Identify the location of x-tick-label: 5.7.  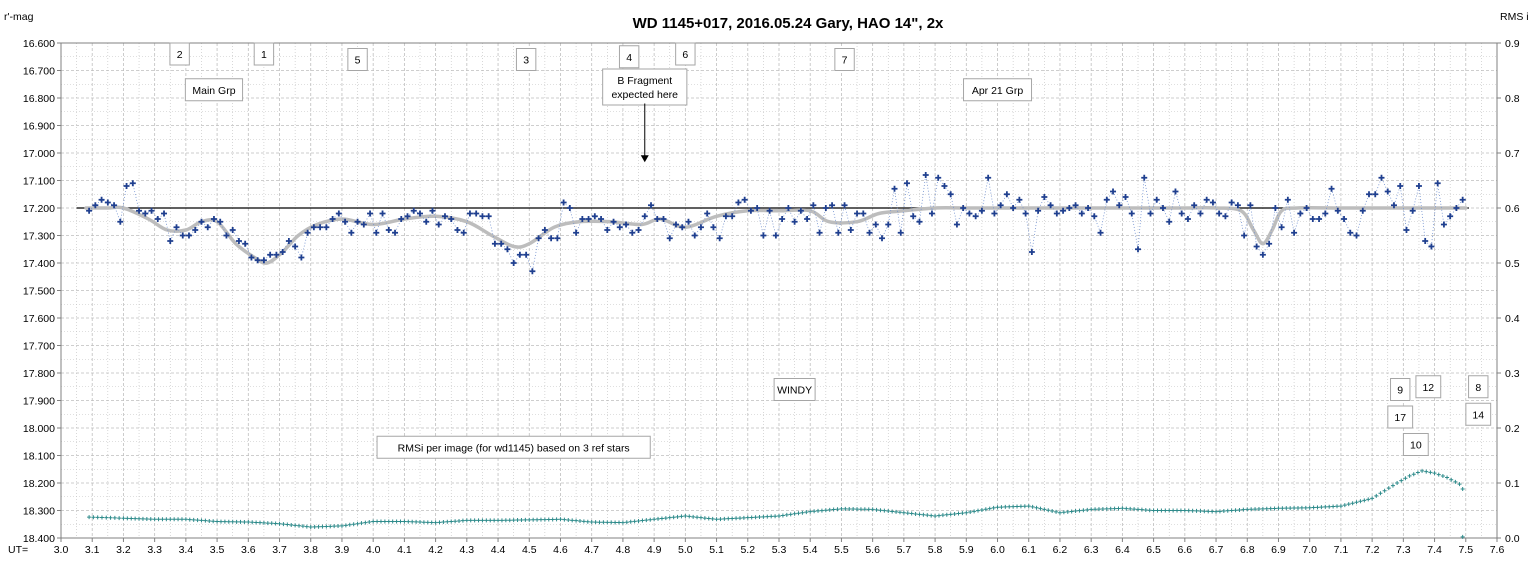
(904, 550).